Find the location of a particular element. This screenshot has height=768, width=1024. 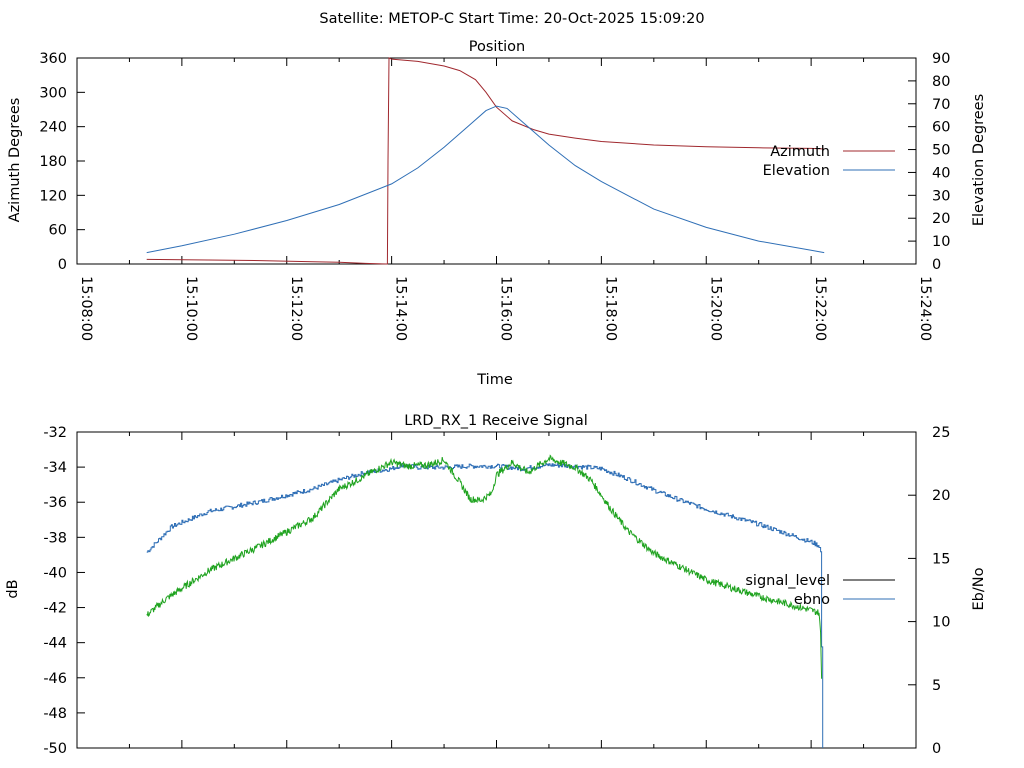

y-tick-label: 360 is located at coordinates (53, 59).